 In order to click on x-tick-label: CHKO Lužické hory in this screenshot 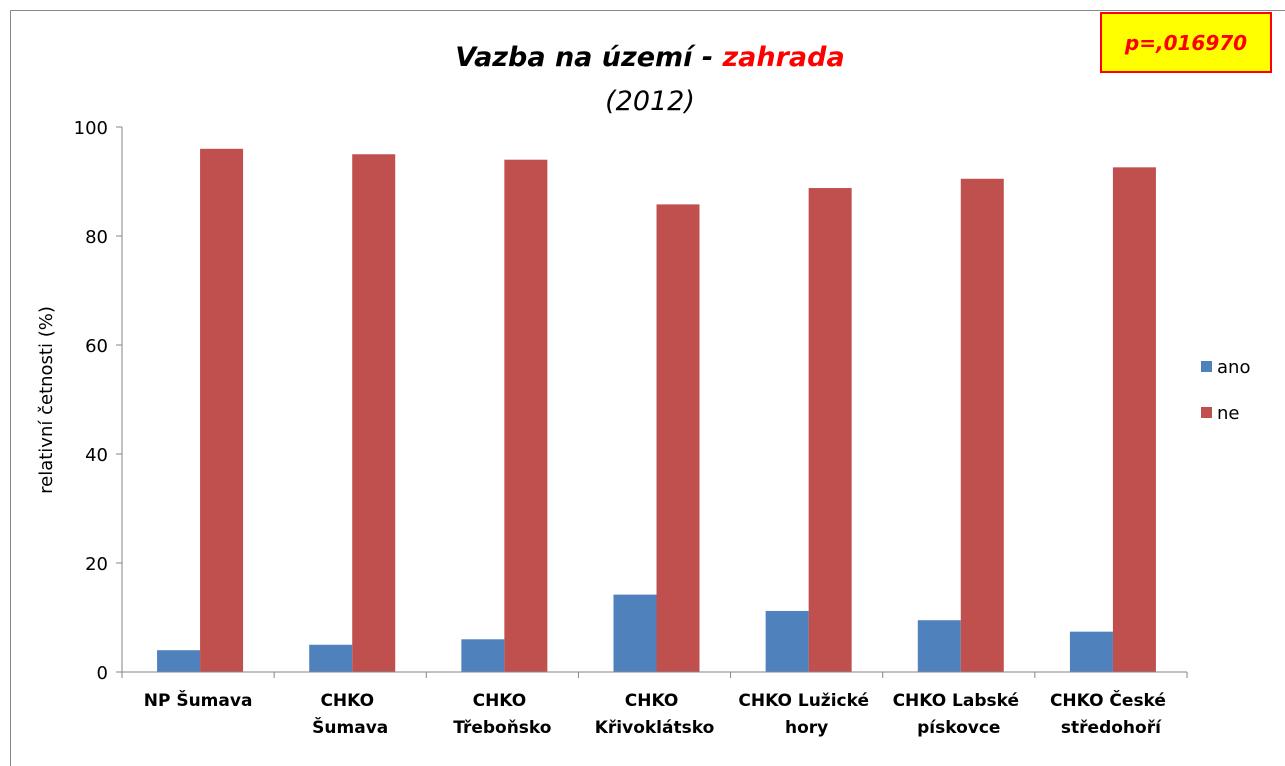, I will do `click(806, 714)`.